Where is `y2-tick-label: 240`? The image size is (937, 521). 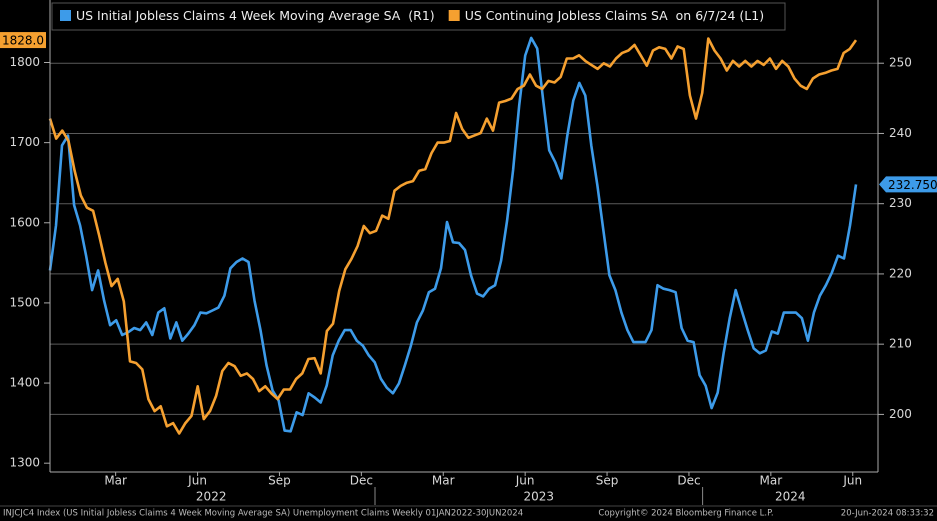
y2-tick-label: 240 is located at coordinates (900, 133).